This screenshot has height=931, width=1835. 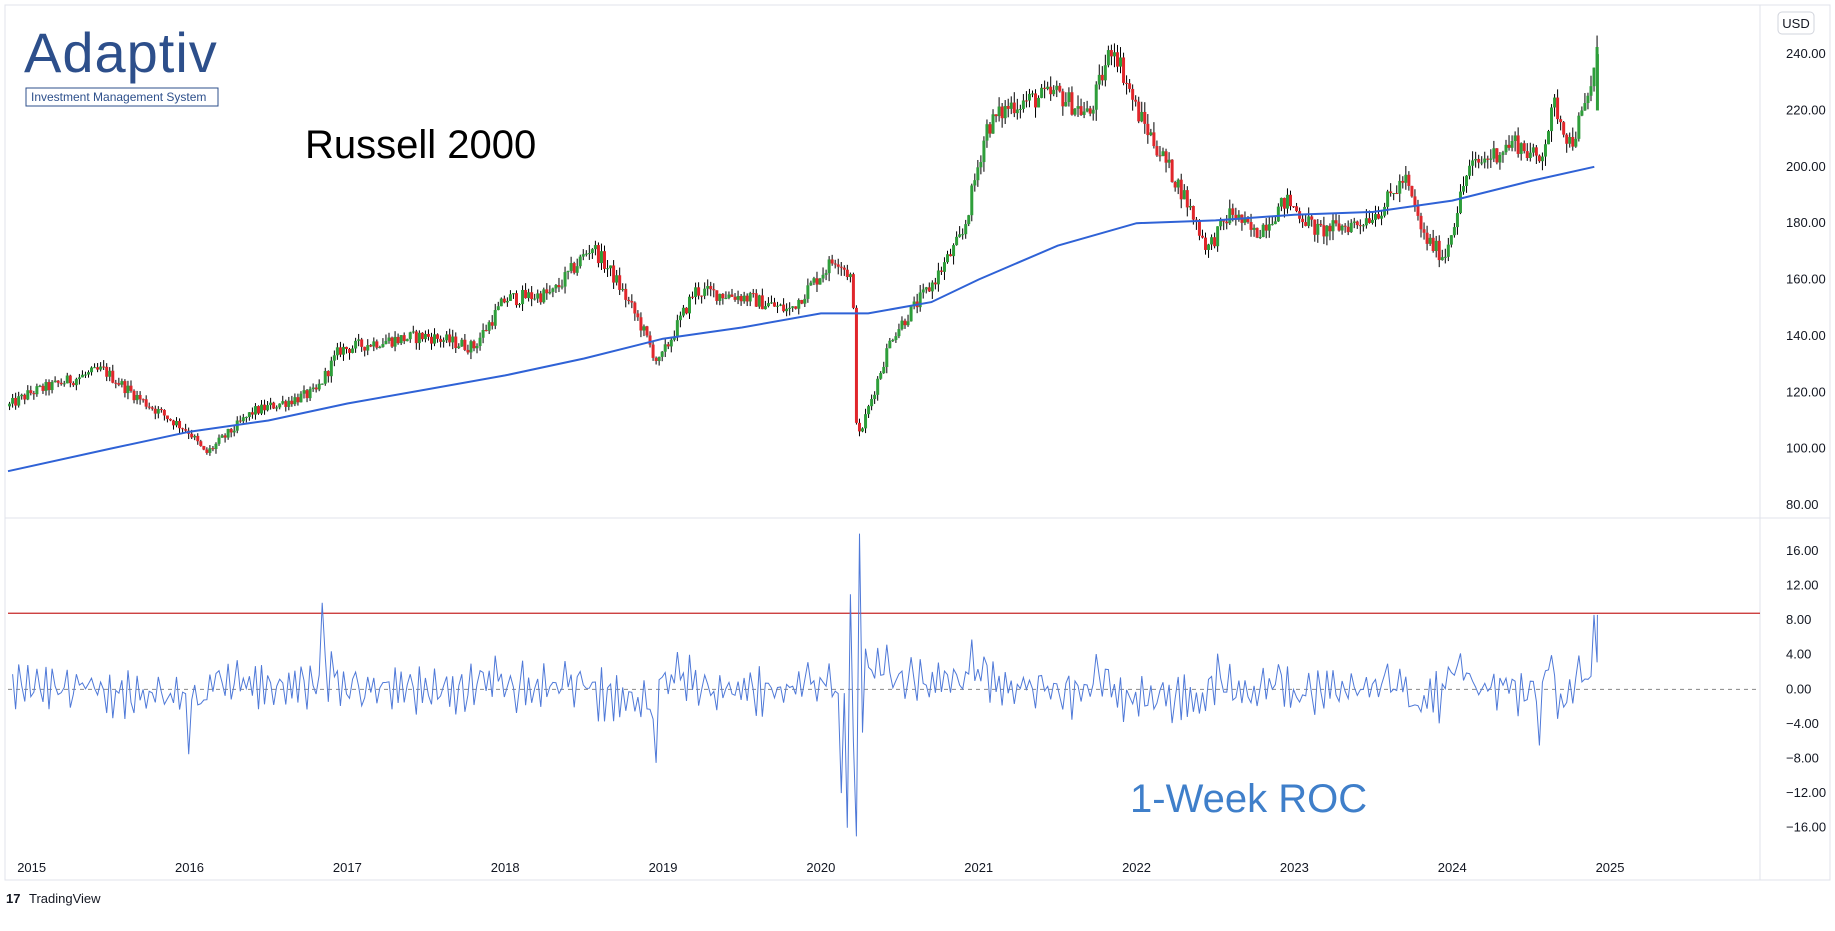 I want to click on time-tick-label: 2017, so click(x=347, y=867).